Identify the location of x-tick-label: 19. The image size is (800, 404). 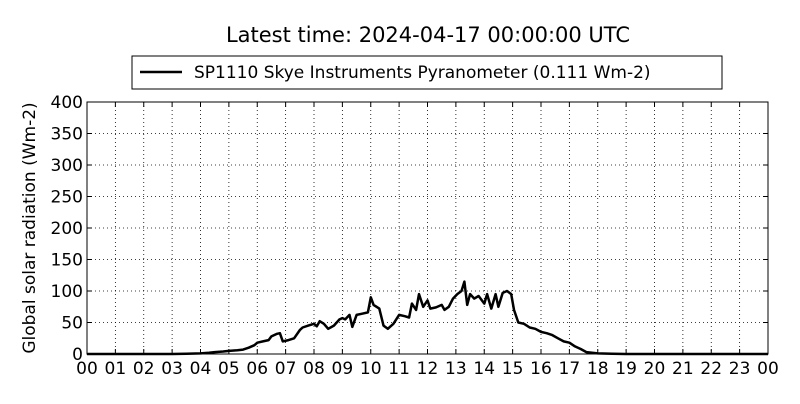
(626, 369).